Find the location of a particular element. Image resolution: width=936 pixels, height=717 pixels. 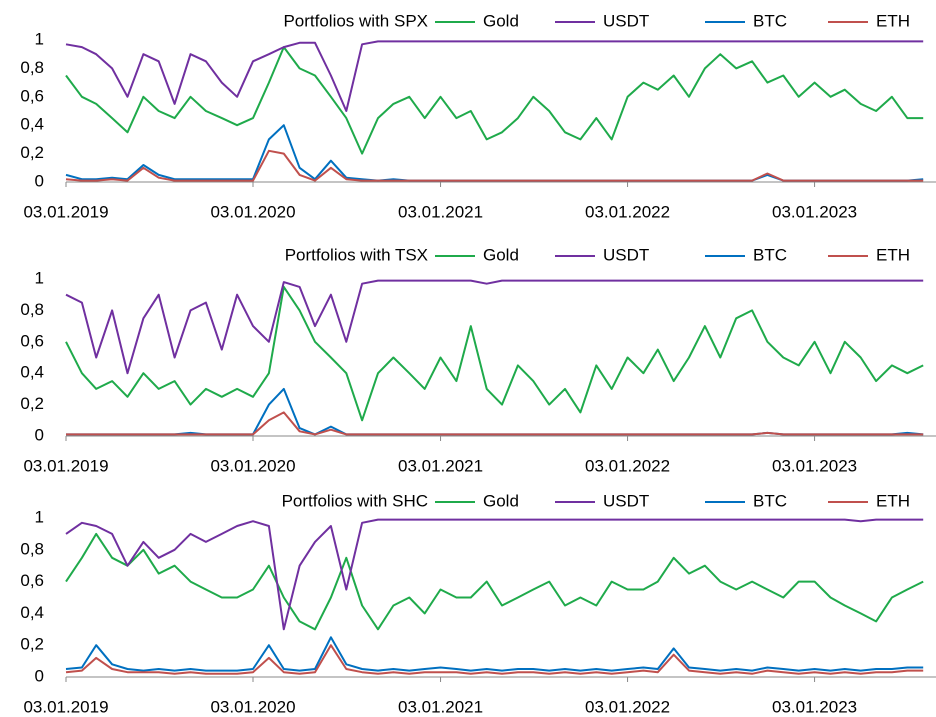

chart-title: Portfolios with SPX is located at coordinates (355, 20).